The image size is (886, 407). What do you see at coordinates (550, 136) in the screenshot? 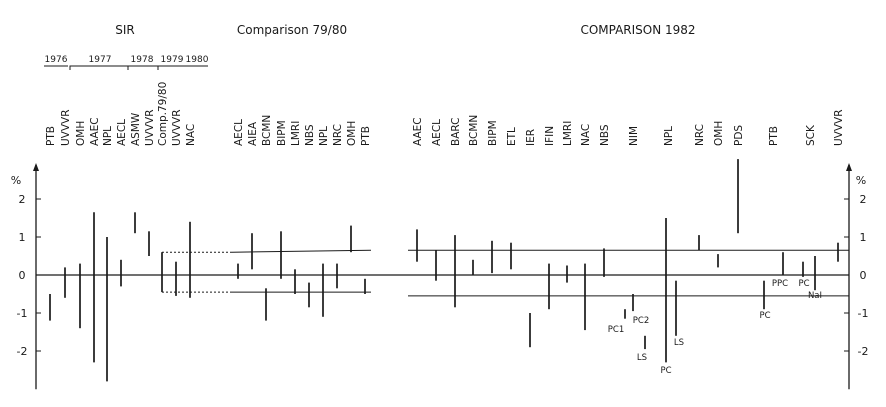
I see `lab-label-comparison-1982-ifin: IFIN` at bounding box center [550, 136].